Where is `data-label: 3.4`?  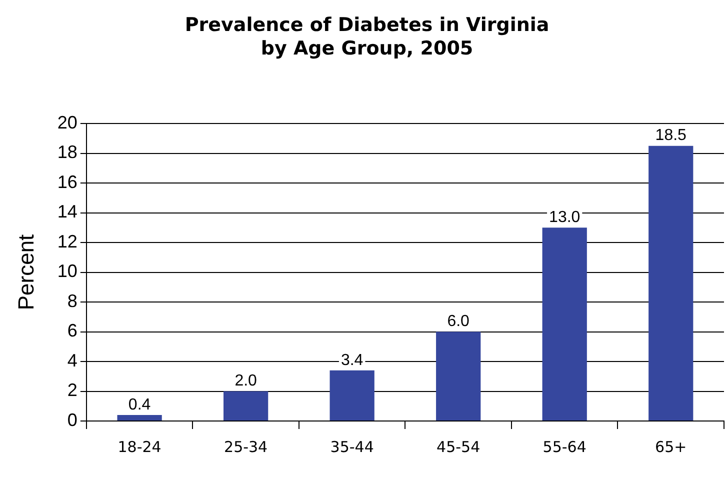
data-label: 3.4 is located at coordinates (352, 360).